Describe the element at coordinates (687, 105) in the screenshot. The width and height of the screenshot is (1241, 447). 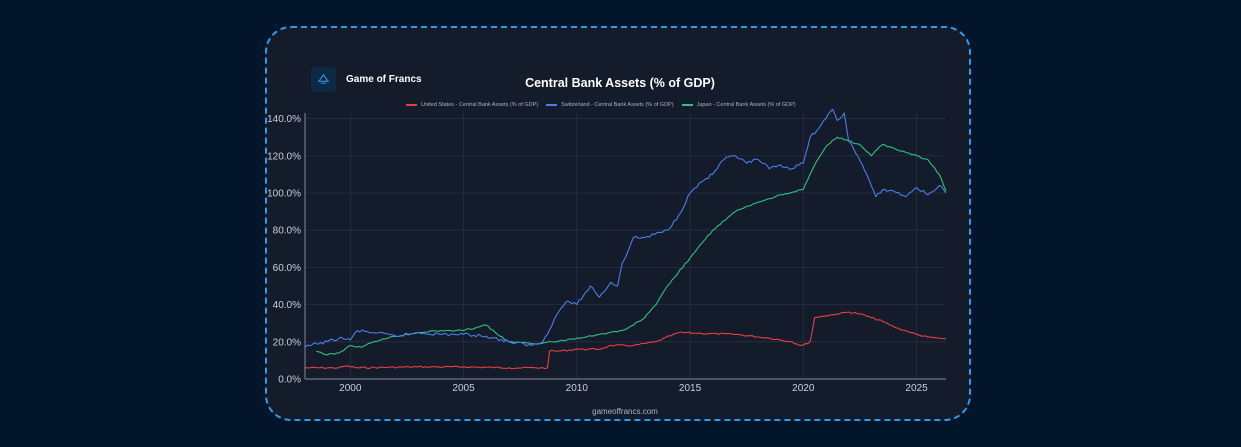
I see `legend-swatch-japan` at that location.